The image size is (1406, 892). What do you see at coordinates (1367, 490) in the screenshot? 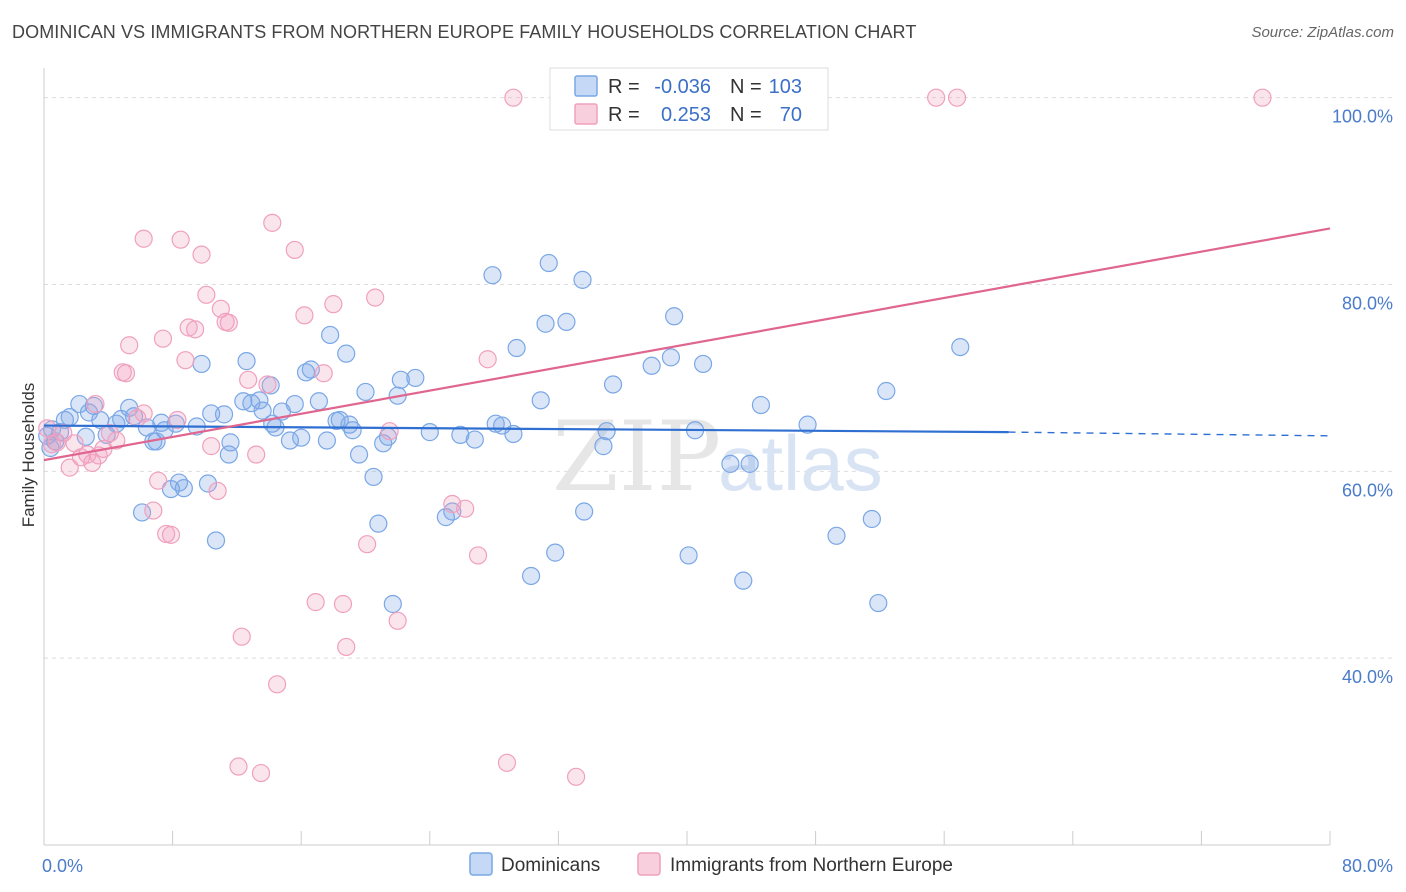
I see `y-tick-label-2: 60.0%` at bounding box center [1367, 490].